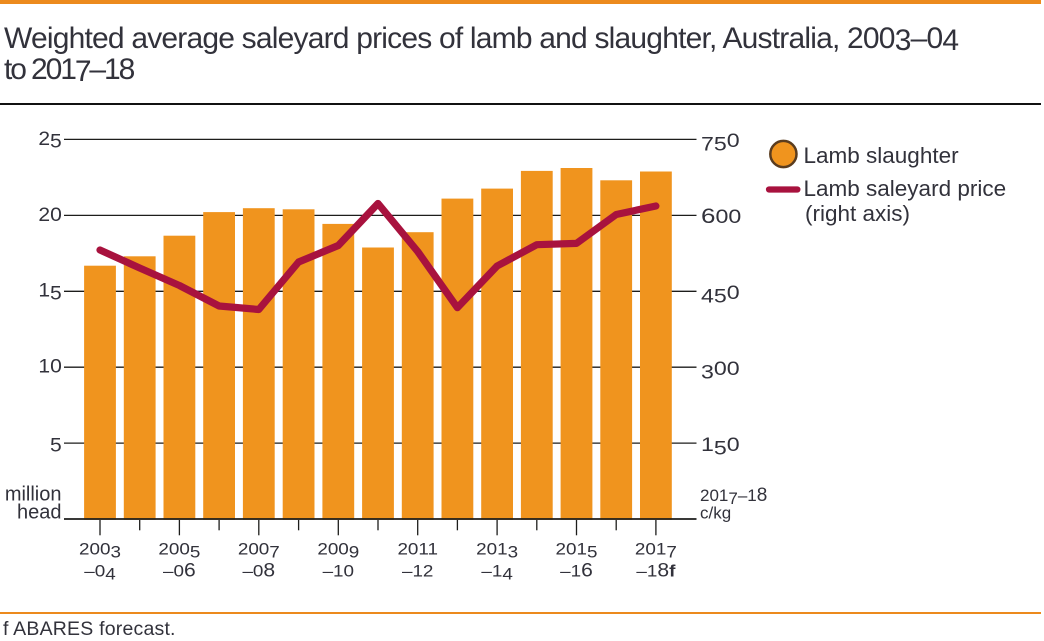 Image resolution: width=1044 pixels, height=641 pixels. Describe the element at coordinates (56, 446) in the screenshot. I see `svg-text: 5` at that location.